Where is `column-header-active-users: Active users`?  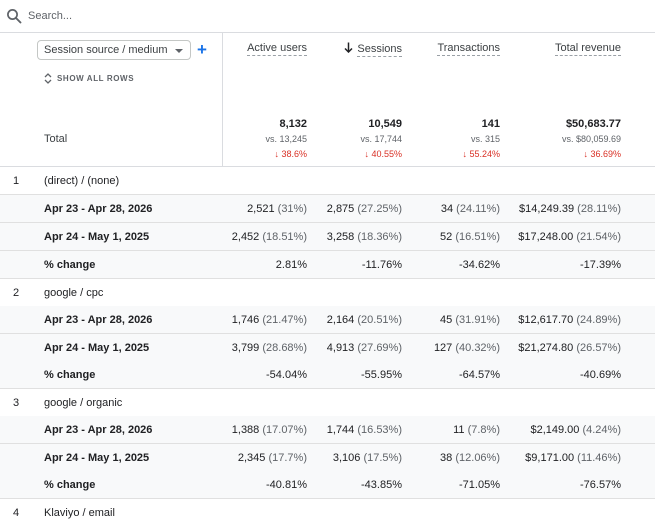 column-header-active-users: Active users is located at coordinates (277, 49).